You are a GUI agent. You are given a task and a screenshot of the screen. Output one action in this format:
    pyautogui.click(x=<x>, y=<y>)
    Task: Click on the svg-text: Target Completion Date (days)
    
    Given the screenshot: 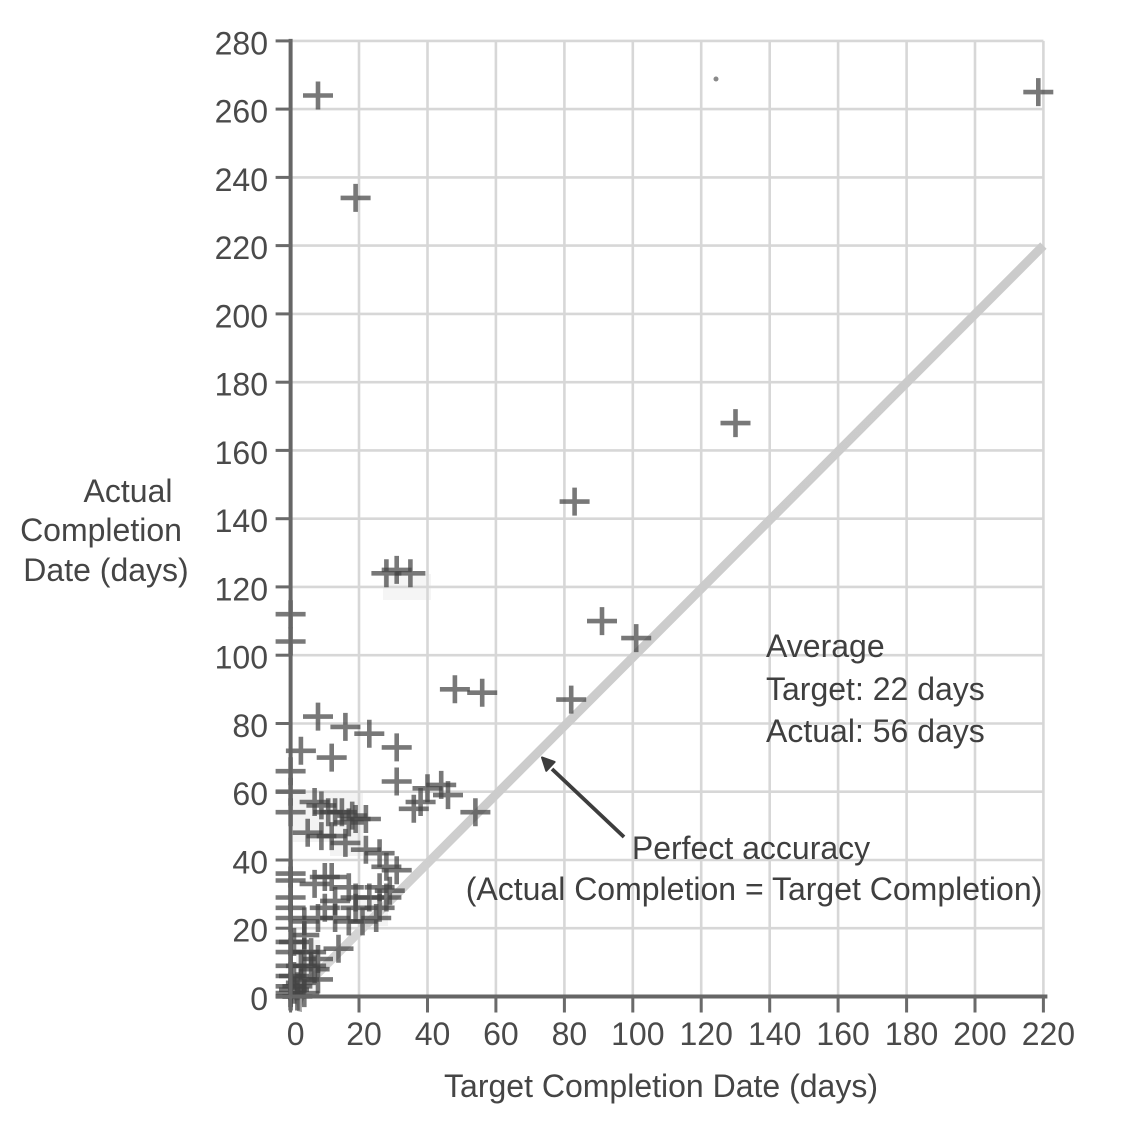 What is the action you would take?
    pyautogui.click(x=661, y=1086)
    